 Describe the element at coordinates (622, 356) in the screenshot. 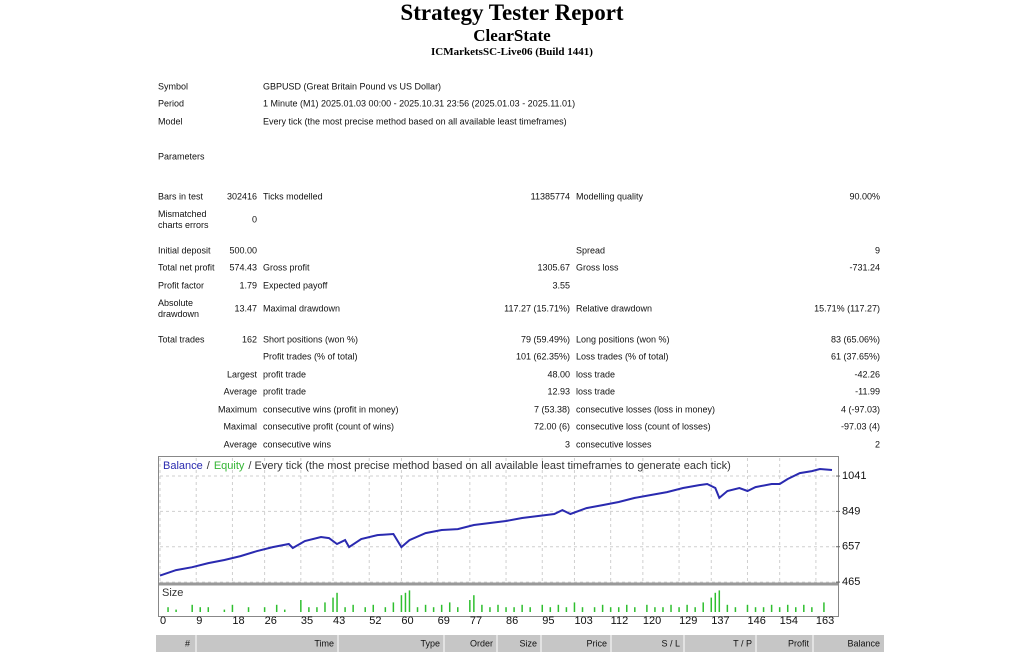

I see `stat-label: Loss trades (% of total)` at that location.